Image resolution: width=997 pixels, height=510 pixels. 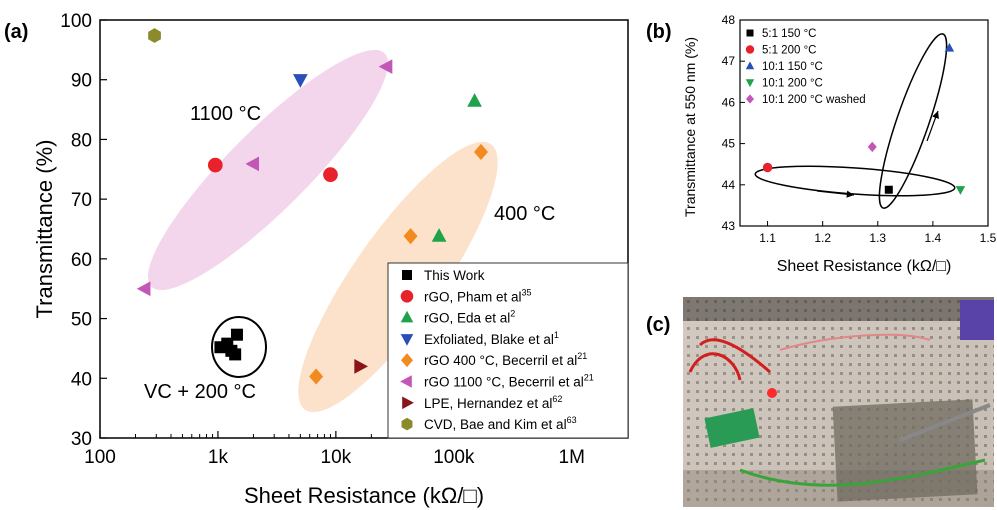 I want to click on x-tick-label: 100, so click(x=100, y=457).